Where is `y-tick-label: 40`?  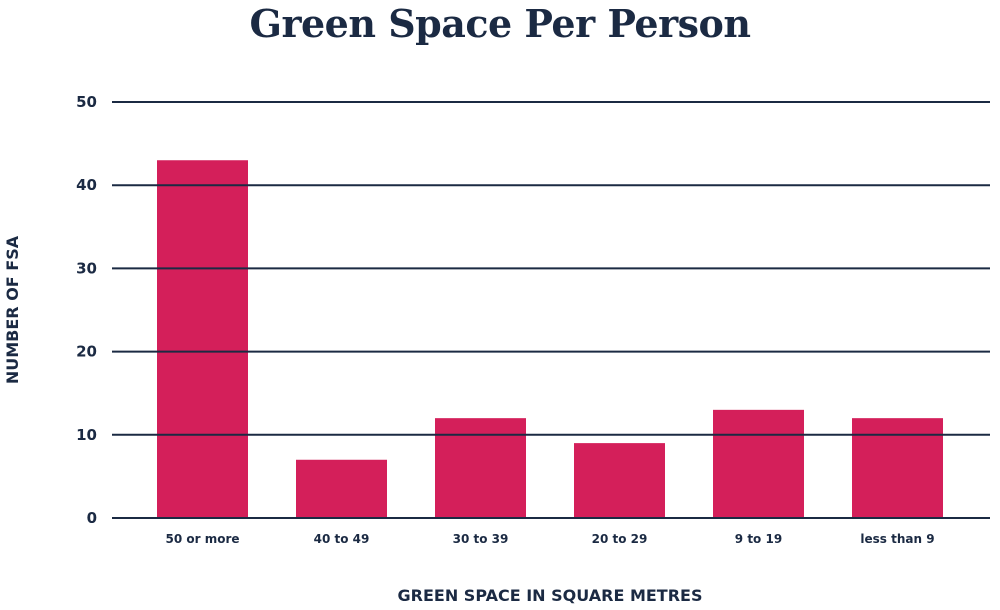 y-tick-label: 40 is located at coordinates (86, 185).